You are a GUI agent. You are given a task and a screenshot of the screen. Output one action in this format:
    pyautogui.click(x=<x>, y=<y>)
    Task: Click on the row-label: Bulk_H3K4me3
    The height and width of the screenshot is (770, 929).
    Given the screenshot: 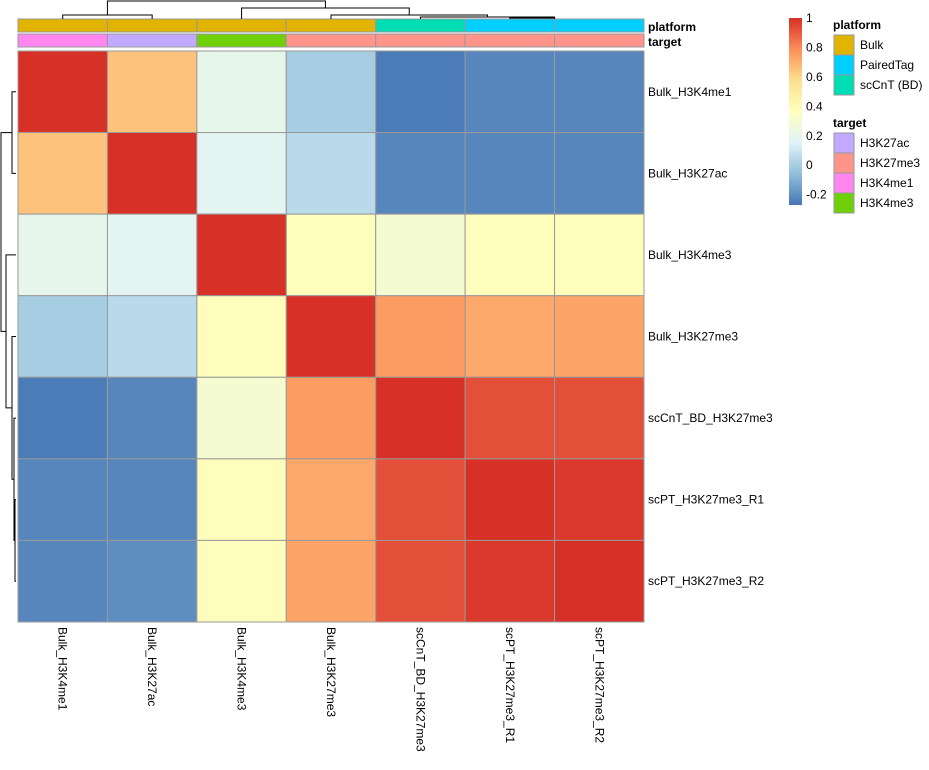 What is the action you would take?
    pyautogui.click(x=690, y=255)
    